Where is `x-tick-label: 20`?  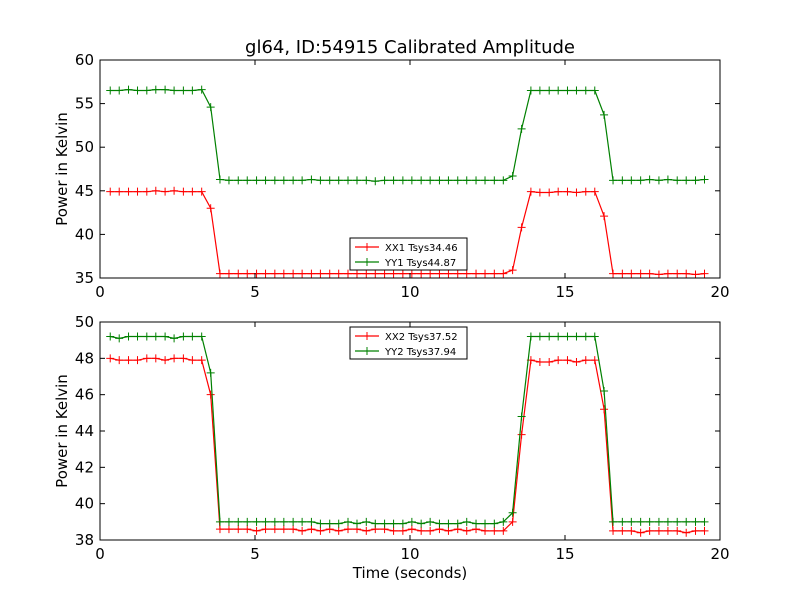 x-tick-label: 20 is located at coordinates (719, 554).